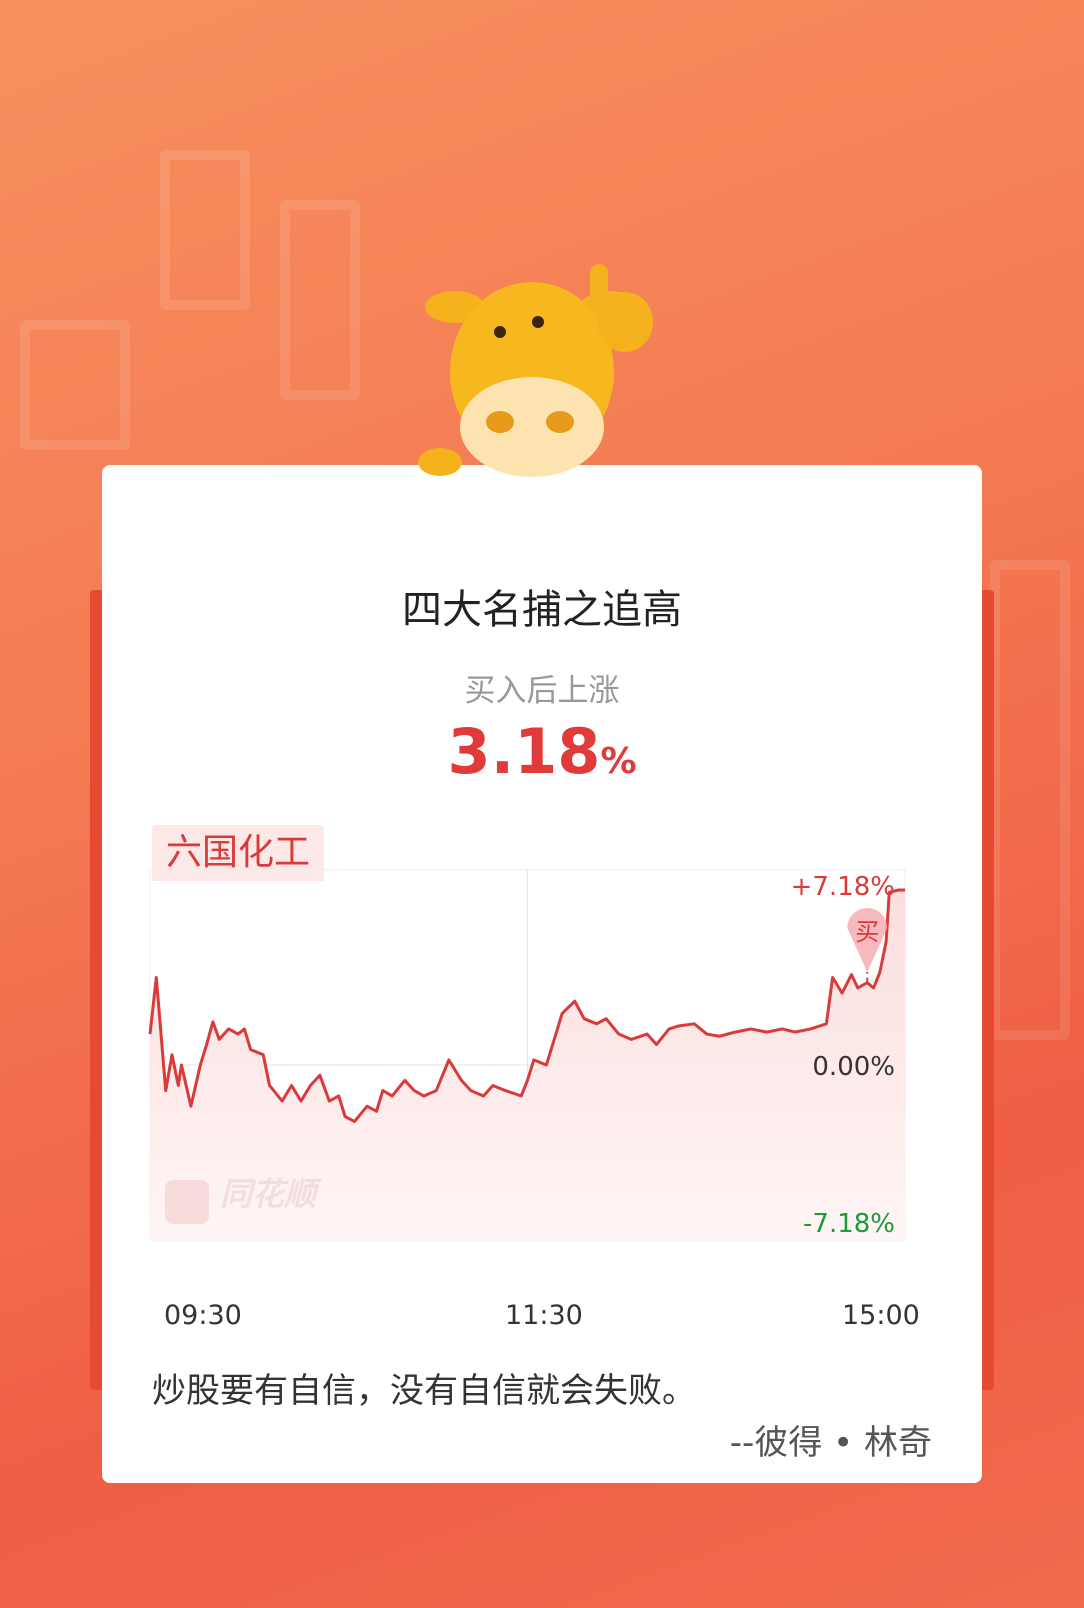  I want to click on buy-marker-label: 买, so click(867, 932).